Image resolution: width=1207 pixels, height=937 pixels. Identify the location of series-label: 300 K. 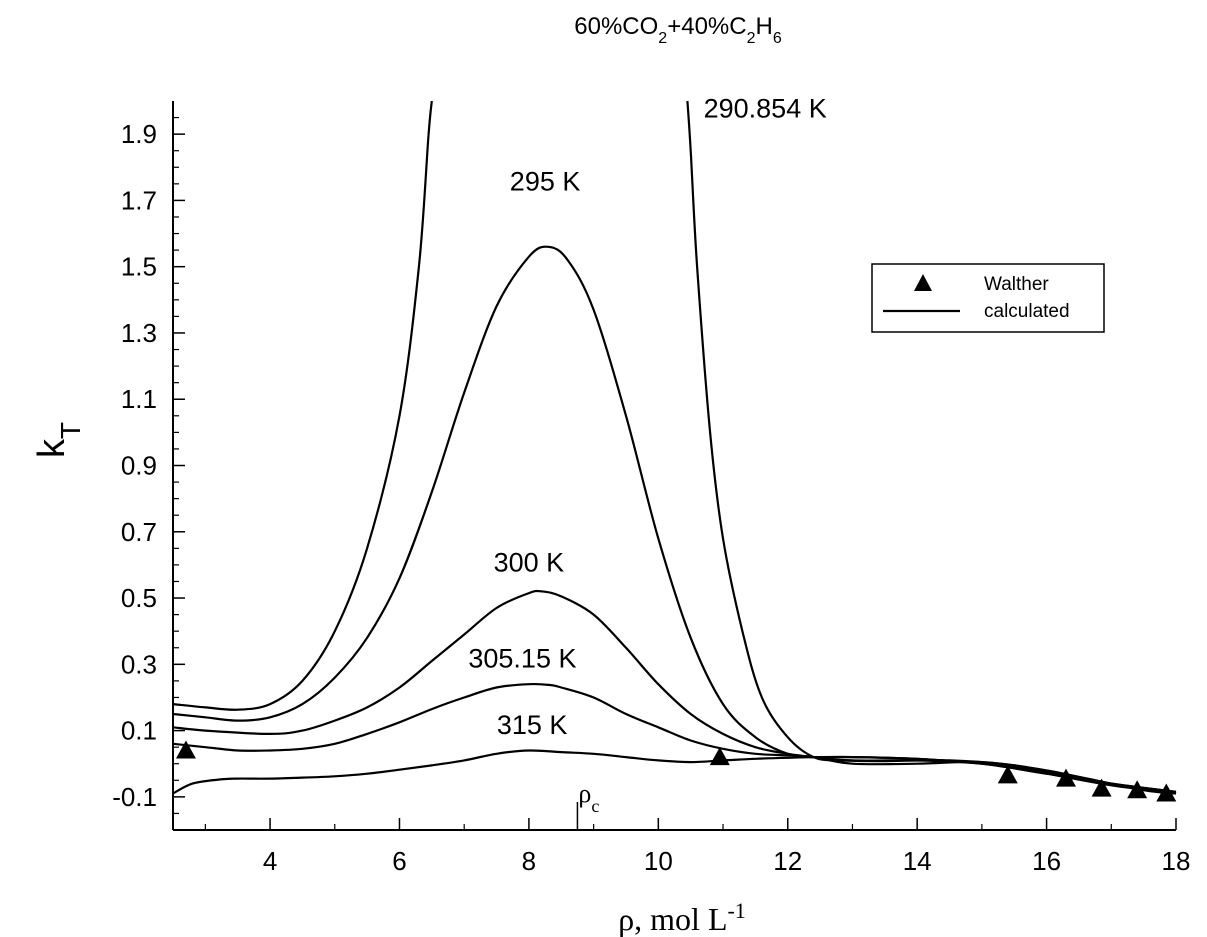
(529, 563).